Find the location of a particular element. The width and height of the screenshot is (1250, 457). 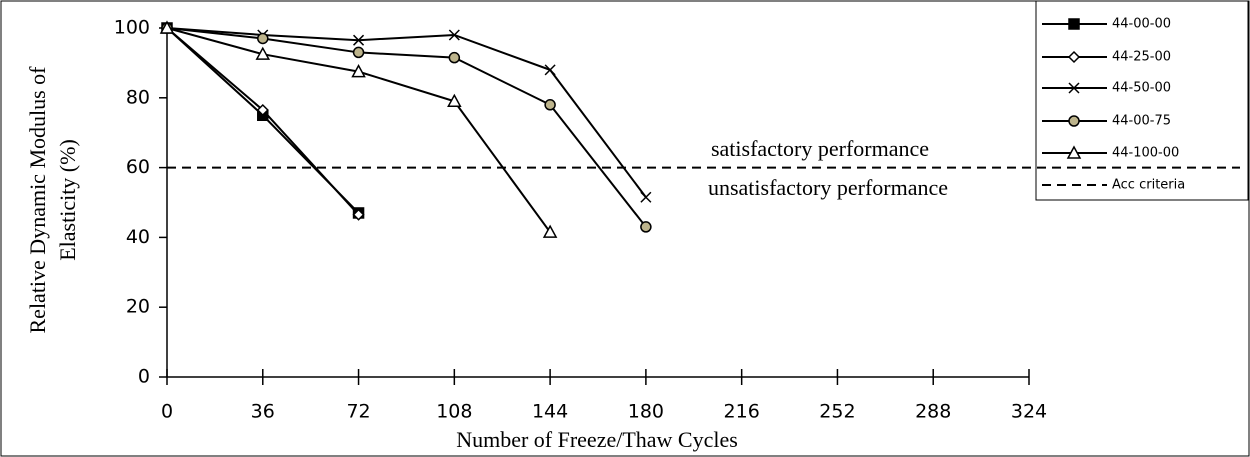

legend-label: 44-00-75 is located at coordinates (1141, 121).